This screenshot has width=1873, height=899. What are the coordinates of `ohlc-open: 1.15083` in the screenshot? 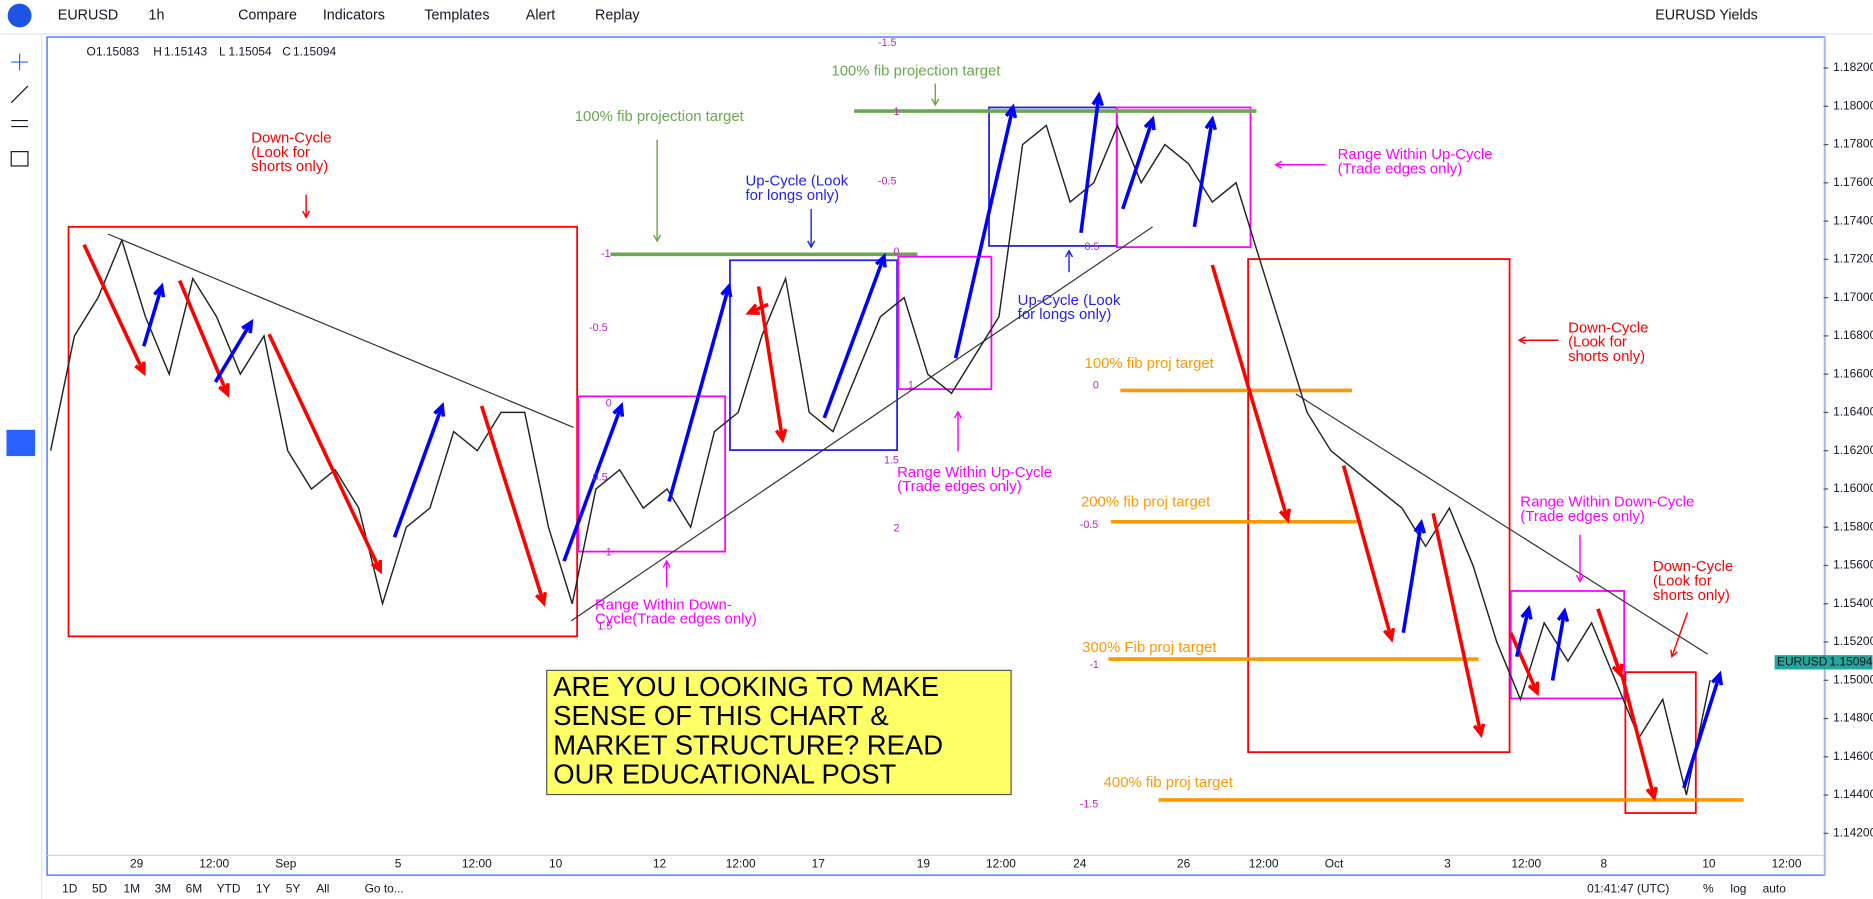 It's located at (117, 52).